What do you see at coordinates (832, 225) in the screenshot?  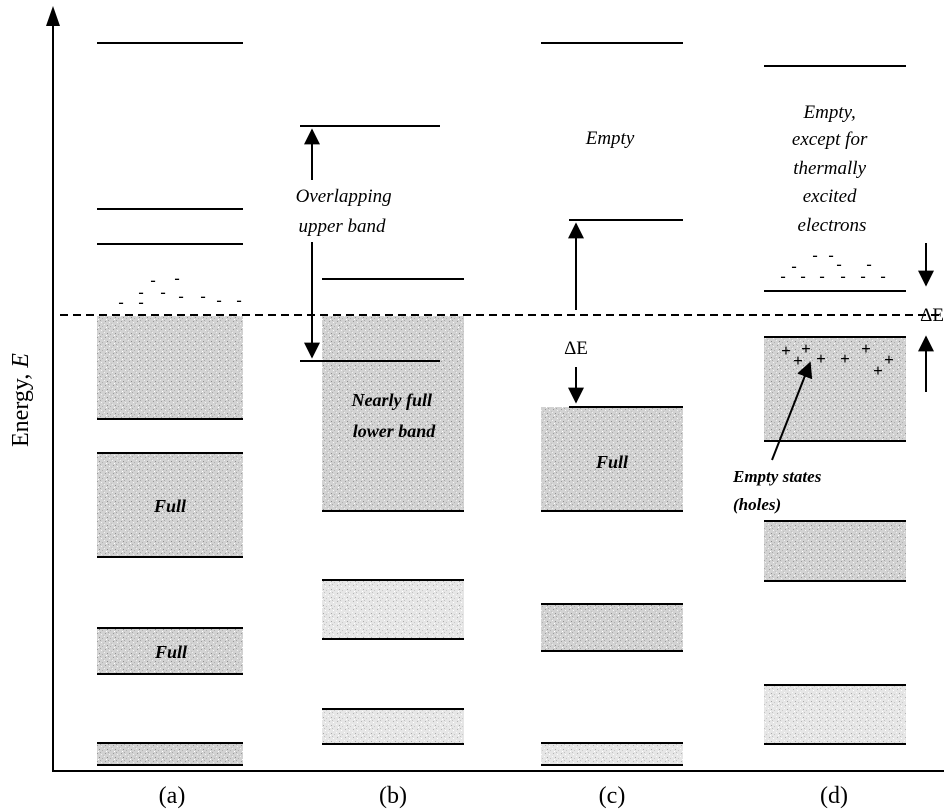 I see `empty-label-line5: electrons` at bounding box center [832, 225].